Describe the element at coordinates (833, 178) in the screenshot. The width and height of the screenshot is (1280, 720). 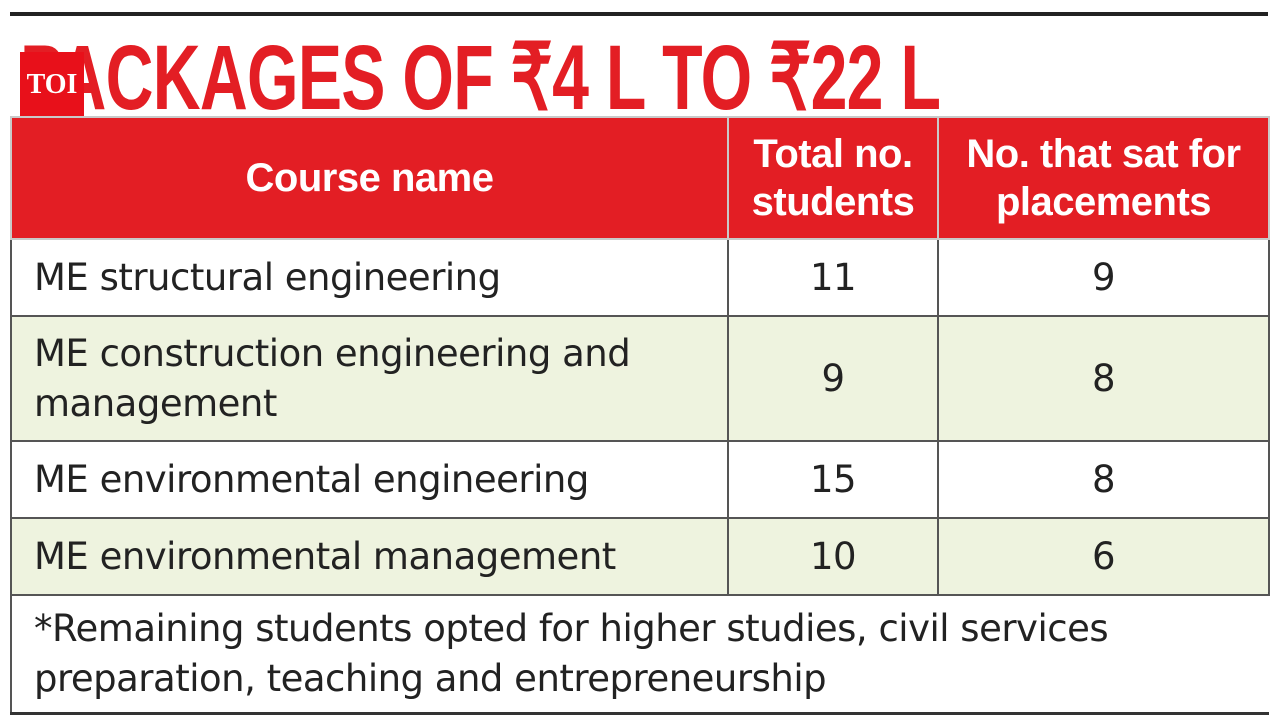
I see `header-cell: Total no. students` at that location.